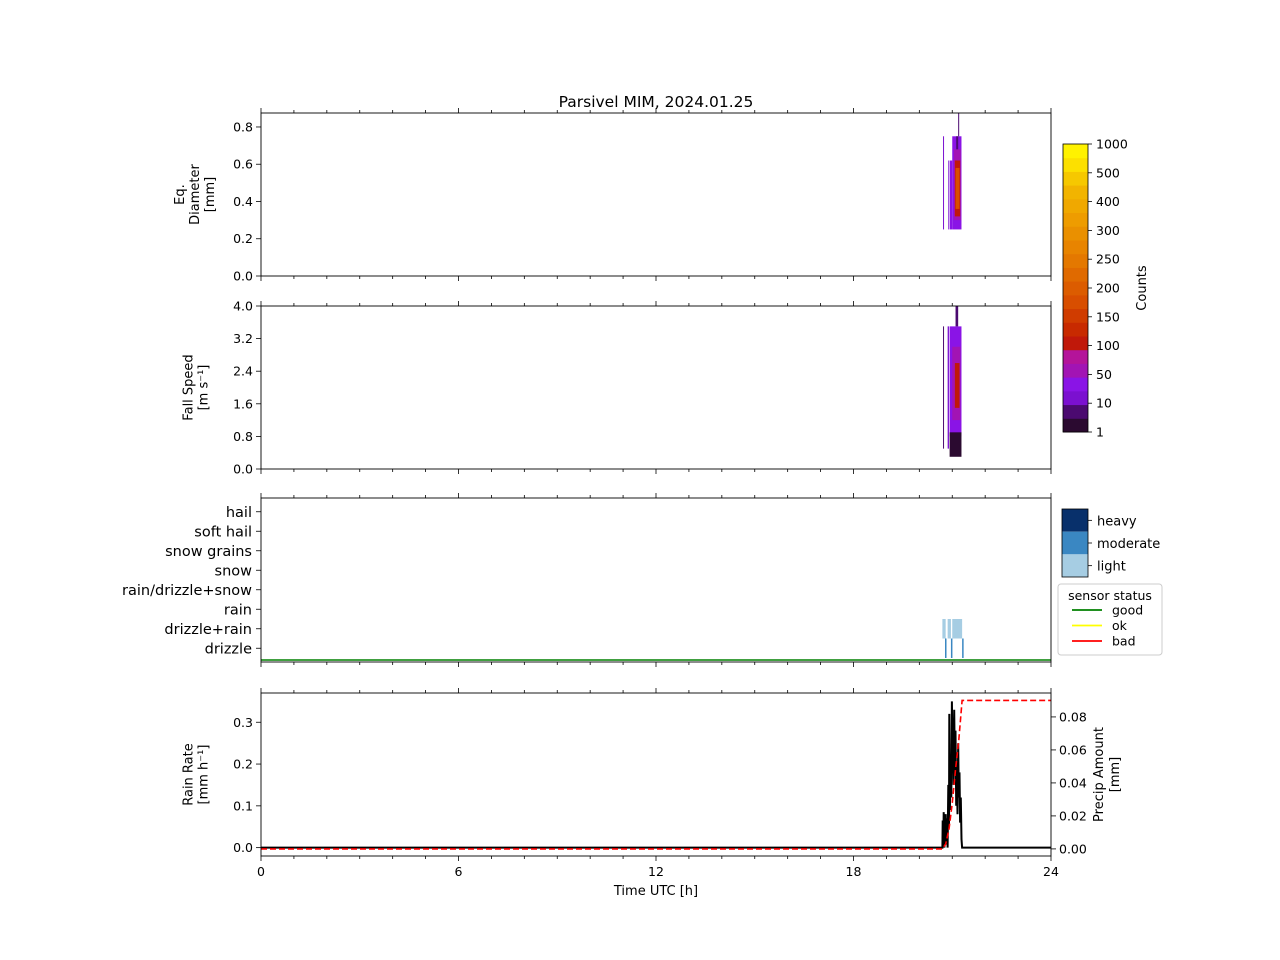  What do you see at coordinates (1108, 259) in the screenshot?
I see `colorbar-tick-label: 250` at bounding box center [1108, 259].